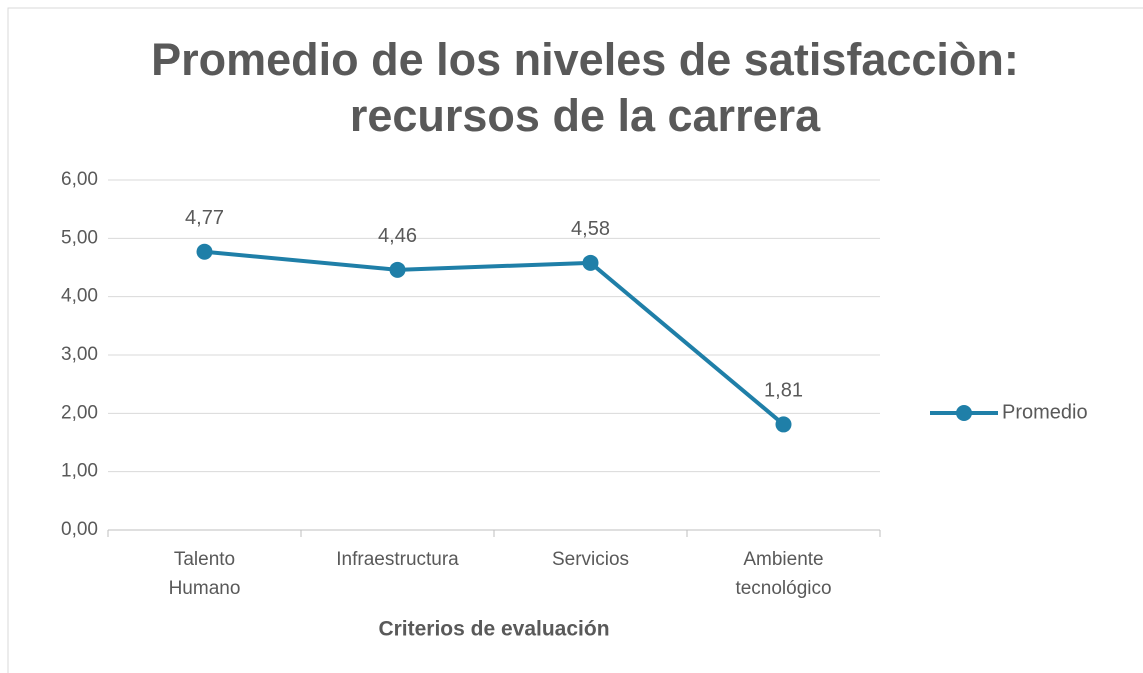 The height and width of the screenshot is (673, 1143). I want to click on x-axis-title: Criterios de evaluación, so click(493, 629).